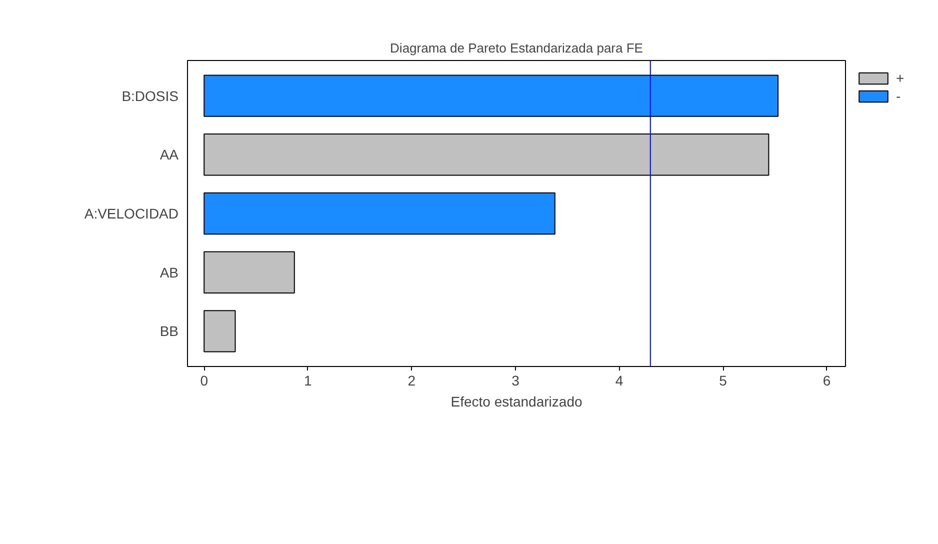 The image size is (938, 544). Describe the element at coordinates (516, 402) in the screenshot. I see `x-axis-title: Efecto estandarizado` at that location.